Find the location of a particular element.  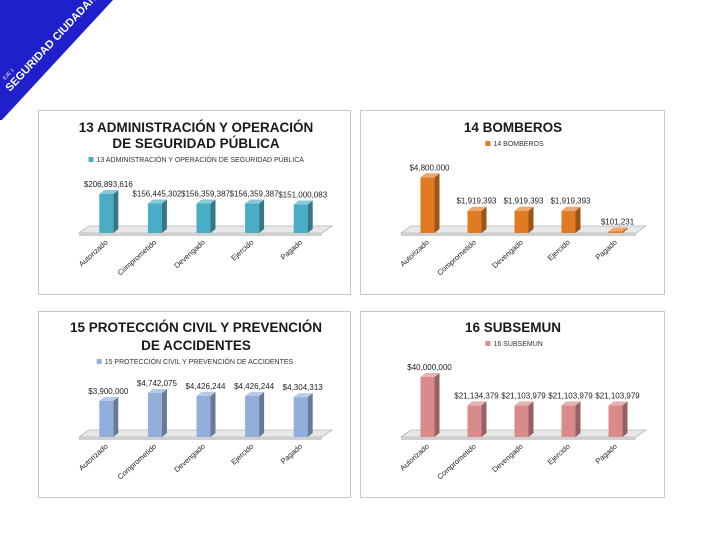

chart-title-line: DE SEGURIDAD PÚBLICA is located at coordinates (196, 143).